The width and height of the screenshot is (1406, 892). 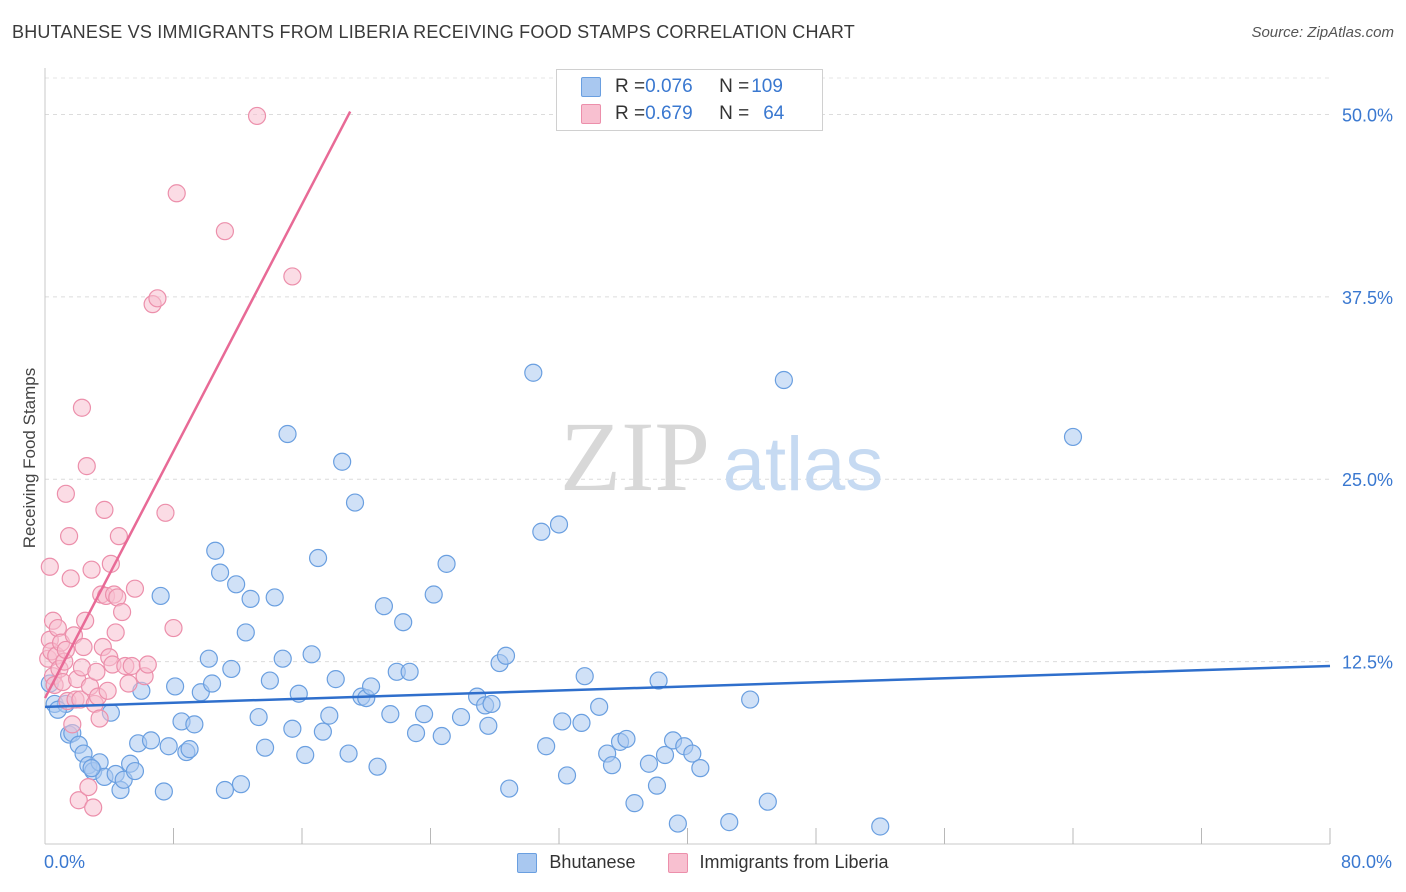 What do you see at coordinates (630, 86) in the screenshot?
I see `legend-r-label: R =` at bounding box center [630, 86].